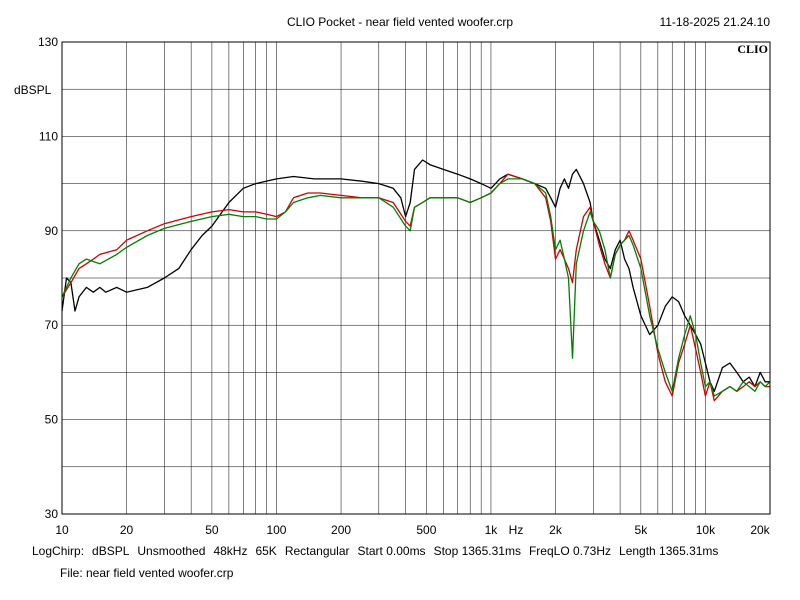  I want to click on x-tick-label: 10k, so click(706, 530).